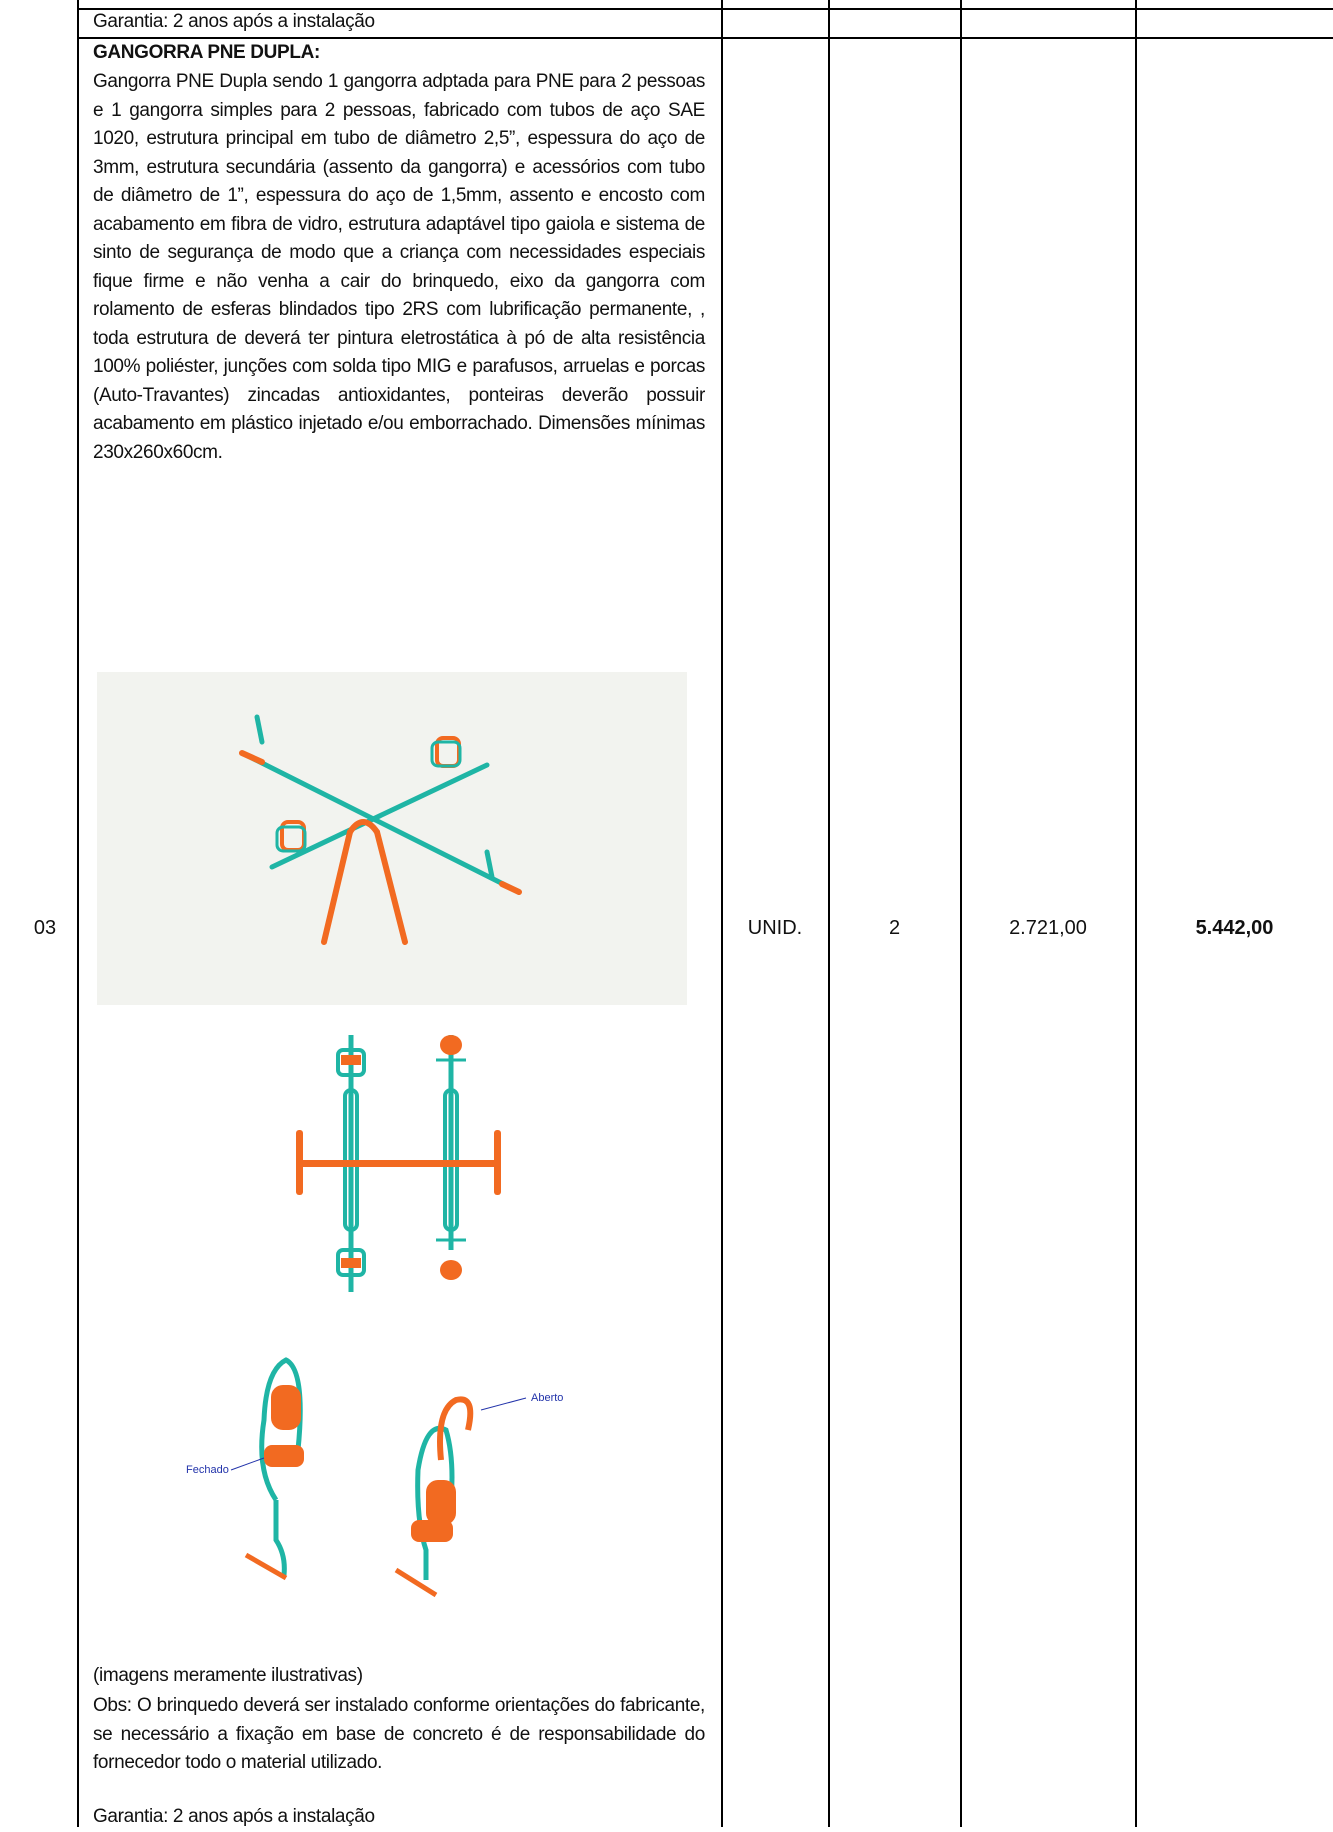 This screenshot has width=1333, height=1832. What do you see at coordinates (392, 838) in the screenshot?
I see `illustration-perspective` at bounding box center [392, 838].